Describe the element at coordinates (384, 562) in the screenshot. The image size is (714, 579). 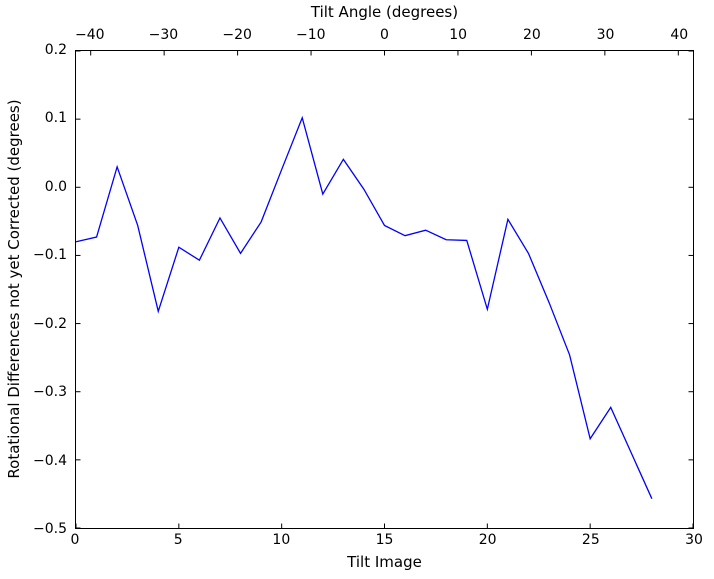
I see `x-axis-label: Tilt Image` at that location.